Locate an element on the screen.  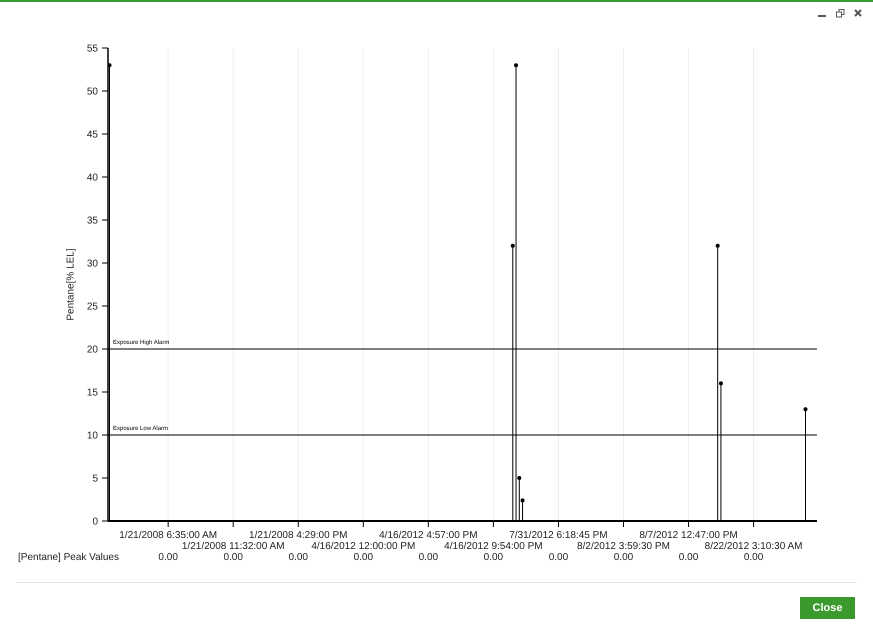
y-tick-label: 25 is located at coordinates (92, 307).